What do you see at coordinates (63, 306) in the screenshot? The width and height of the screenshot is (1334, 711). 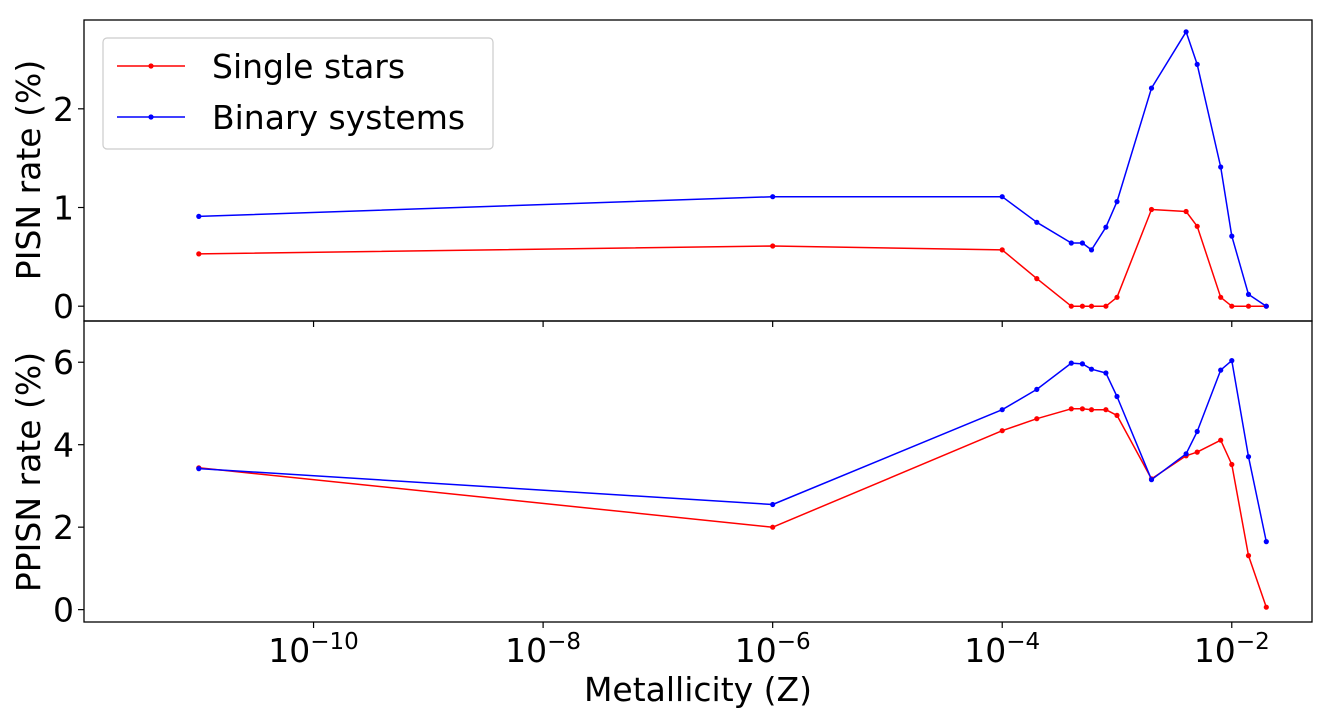 I see `pisn-y-tick-label: 0` at bounding box center [63, 306].